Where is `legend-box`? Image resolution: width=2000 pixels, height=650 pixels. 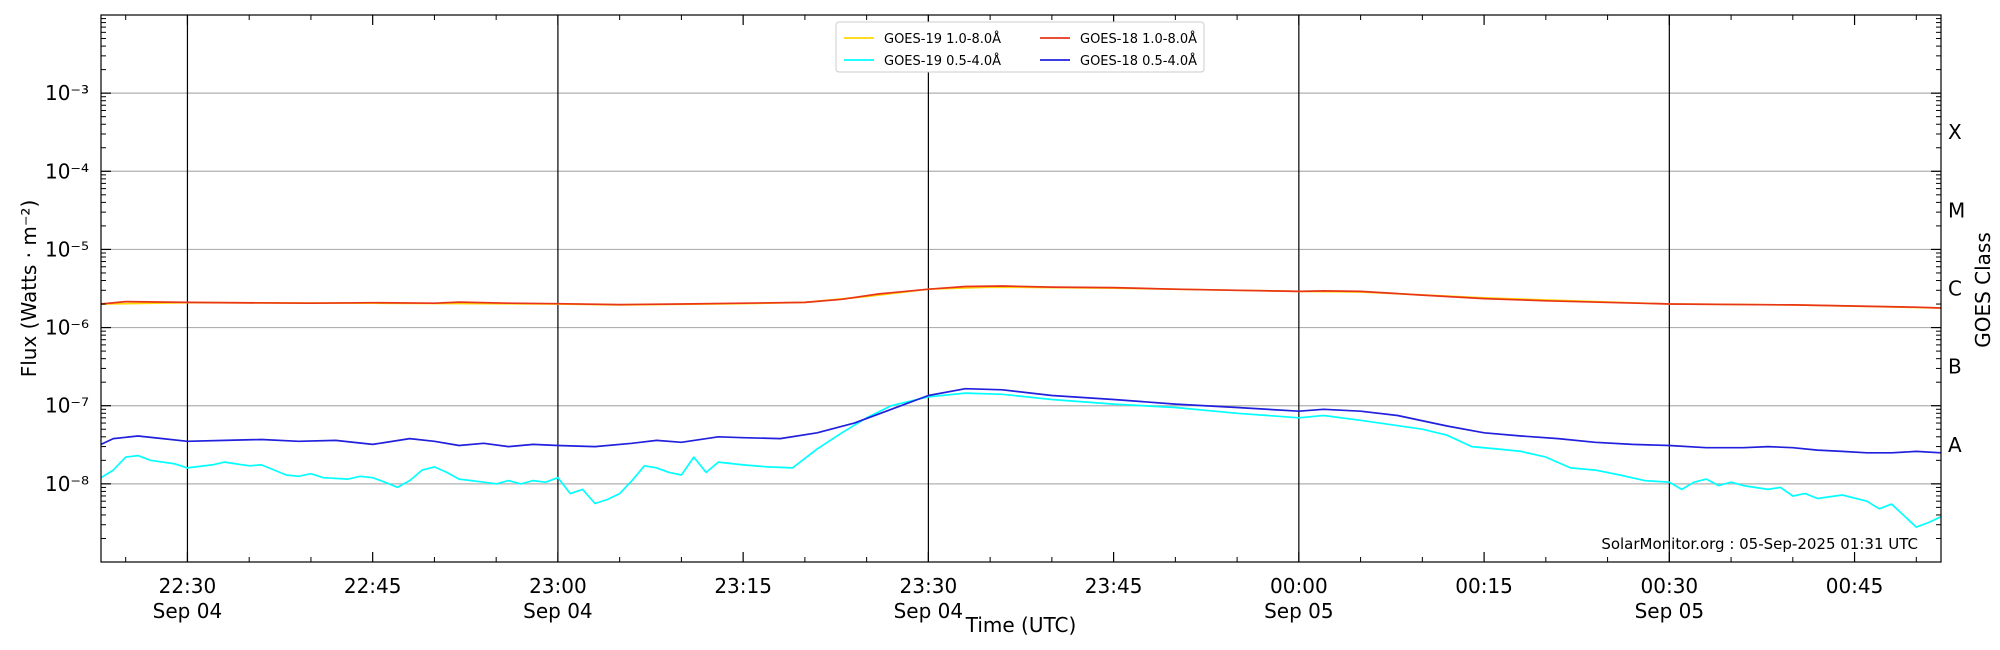
legend-box is located at coordinates (1020, 47).